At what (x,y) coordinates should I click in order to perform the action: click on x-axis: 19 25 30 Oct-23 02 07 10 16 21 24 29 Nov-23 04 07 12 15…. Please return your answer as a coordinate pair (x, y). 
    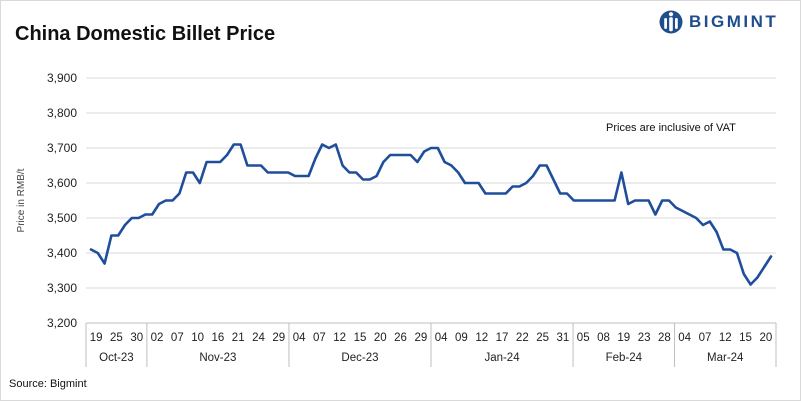
    Looking at the image, I should click on (431, 344).